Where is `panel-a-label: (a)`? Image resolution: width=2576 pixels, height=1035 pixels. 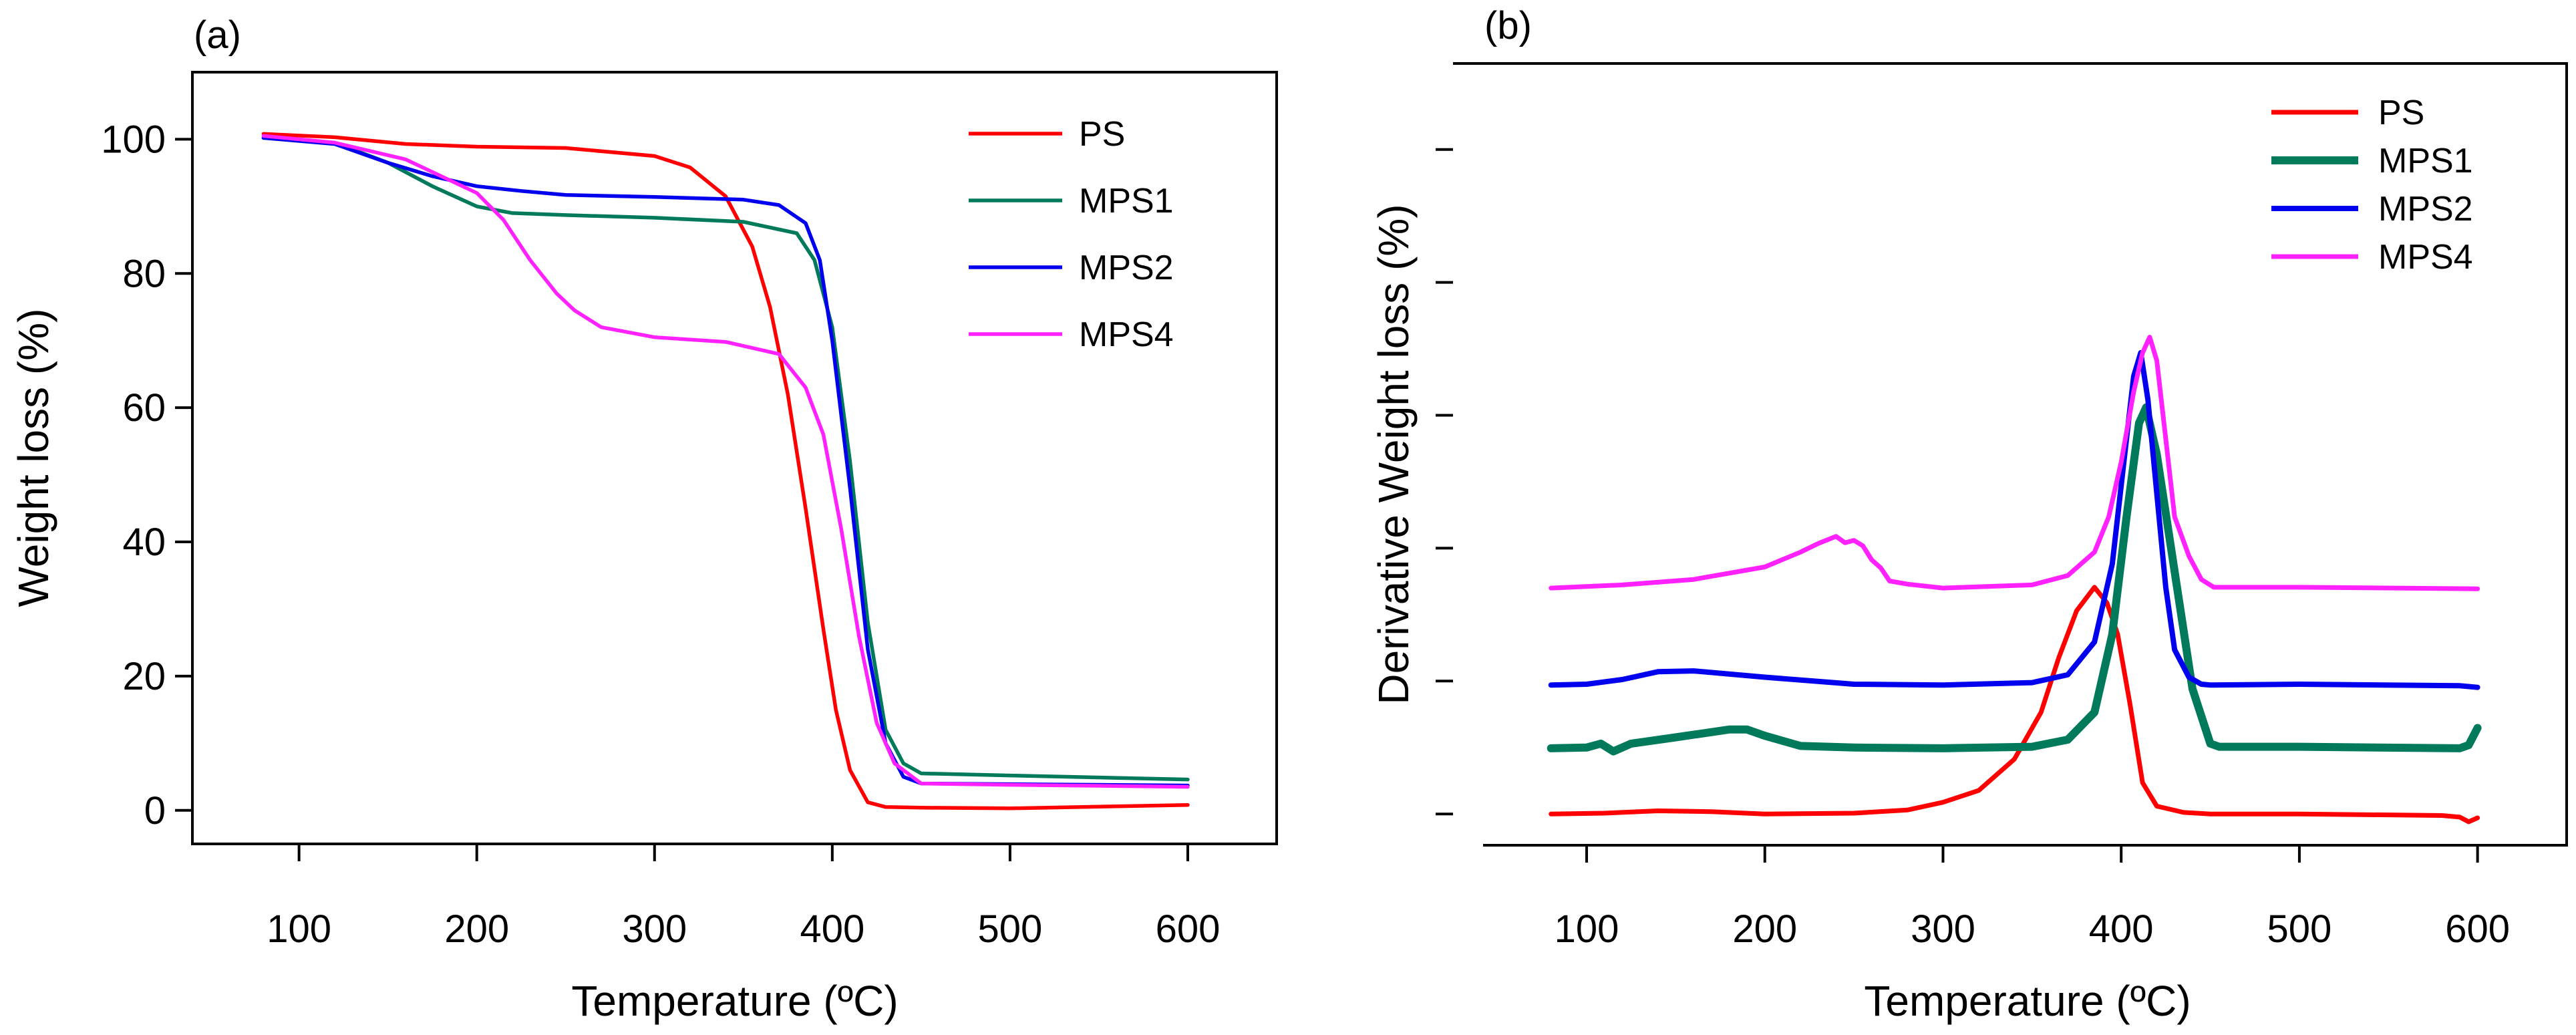
panel-a-label: (a) is located at coordinates (217, 35).